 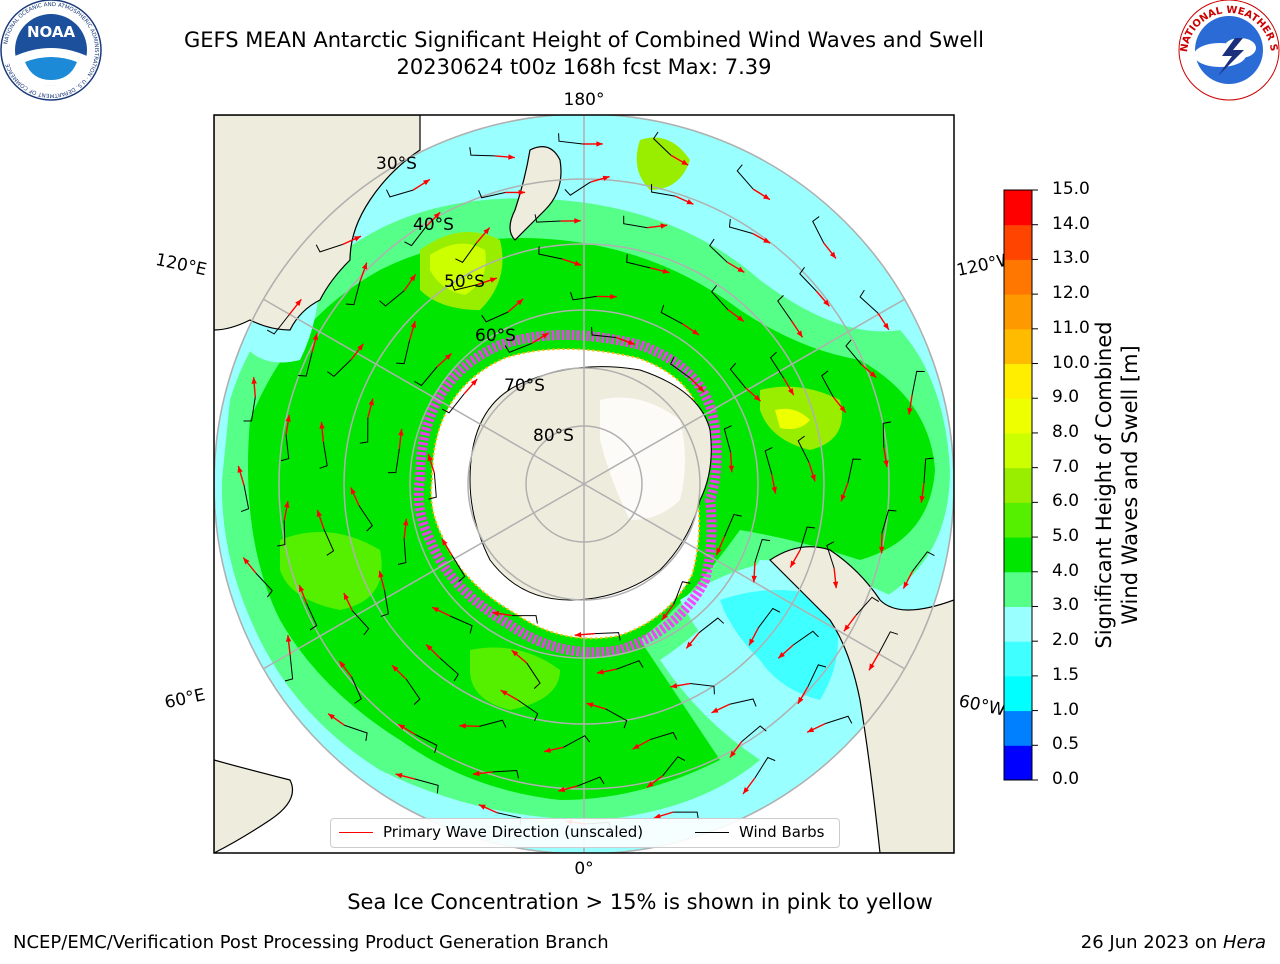 I want to click on lon-label-180: 180°, so click(x=584, y=100).